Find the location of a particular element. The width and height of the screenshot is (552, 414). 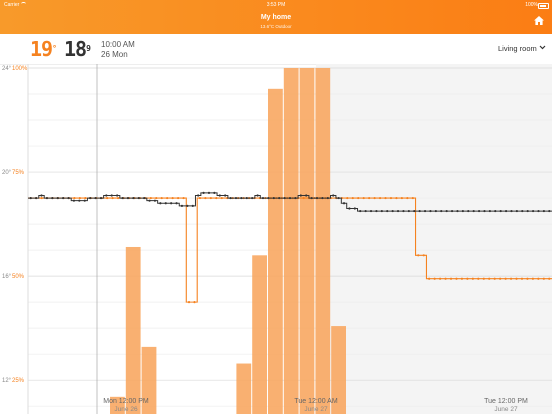

x-tick-label: Tue 12:00 AM is located at coordinates (315, 401).